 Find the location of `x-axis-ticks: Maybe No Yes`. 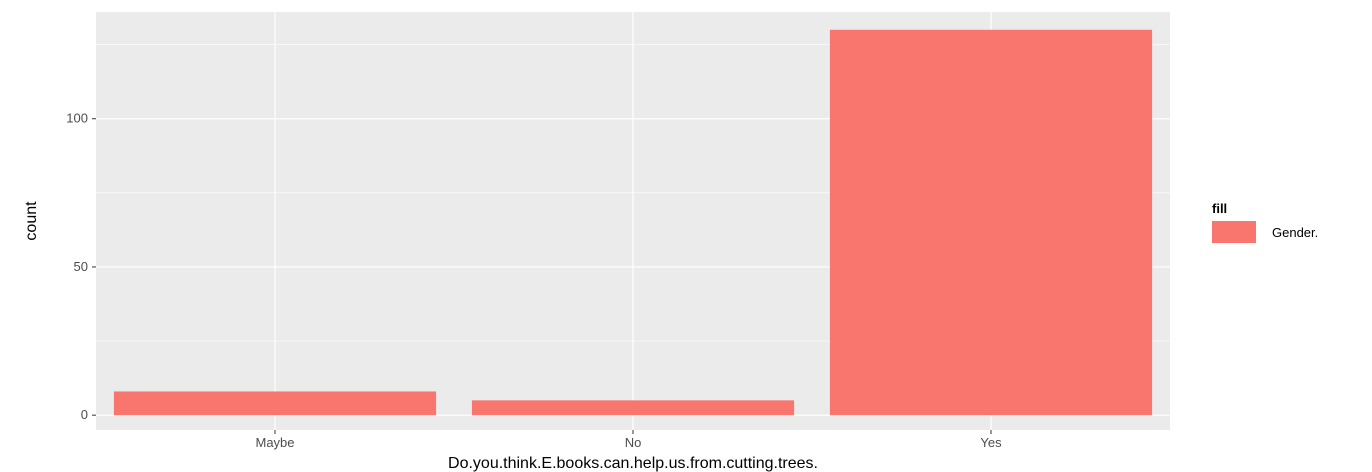

x-axis-ticks: Maybe No Yes is located at coordinates (628, 440).